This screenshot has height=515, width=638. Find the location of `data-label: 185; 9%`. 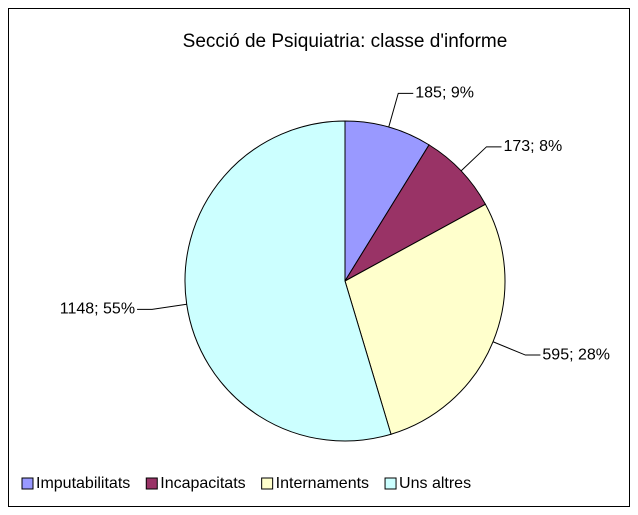

data-label: 185; 9% is located at coordinates (444, 93).